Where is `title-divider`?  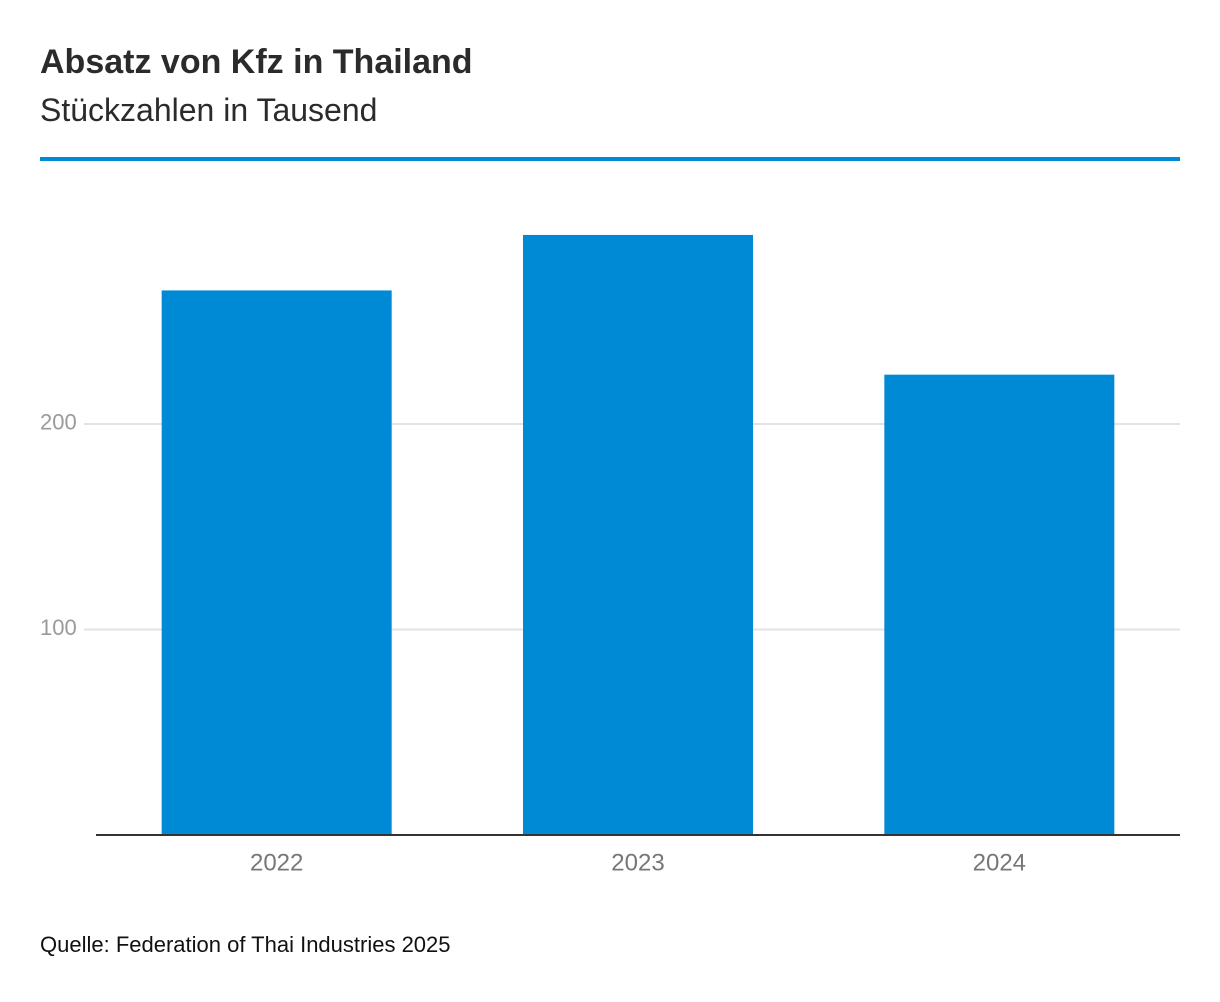
title-divider is located at coordinates (610, 159).